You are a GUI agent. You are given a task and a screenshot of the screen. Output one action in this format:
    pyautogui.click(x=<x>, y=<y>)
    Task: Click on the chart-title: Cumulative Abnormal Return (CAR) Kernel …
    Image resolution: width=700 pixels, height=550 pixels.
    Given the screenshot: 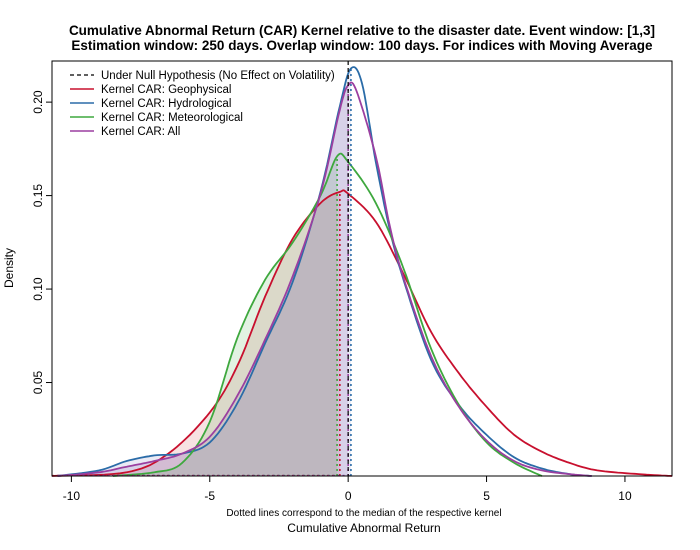 What is the action you would take?
    pyautogui.click(x=362, y=30)
    